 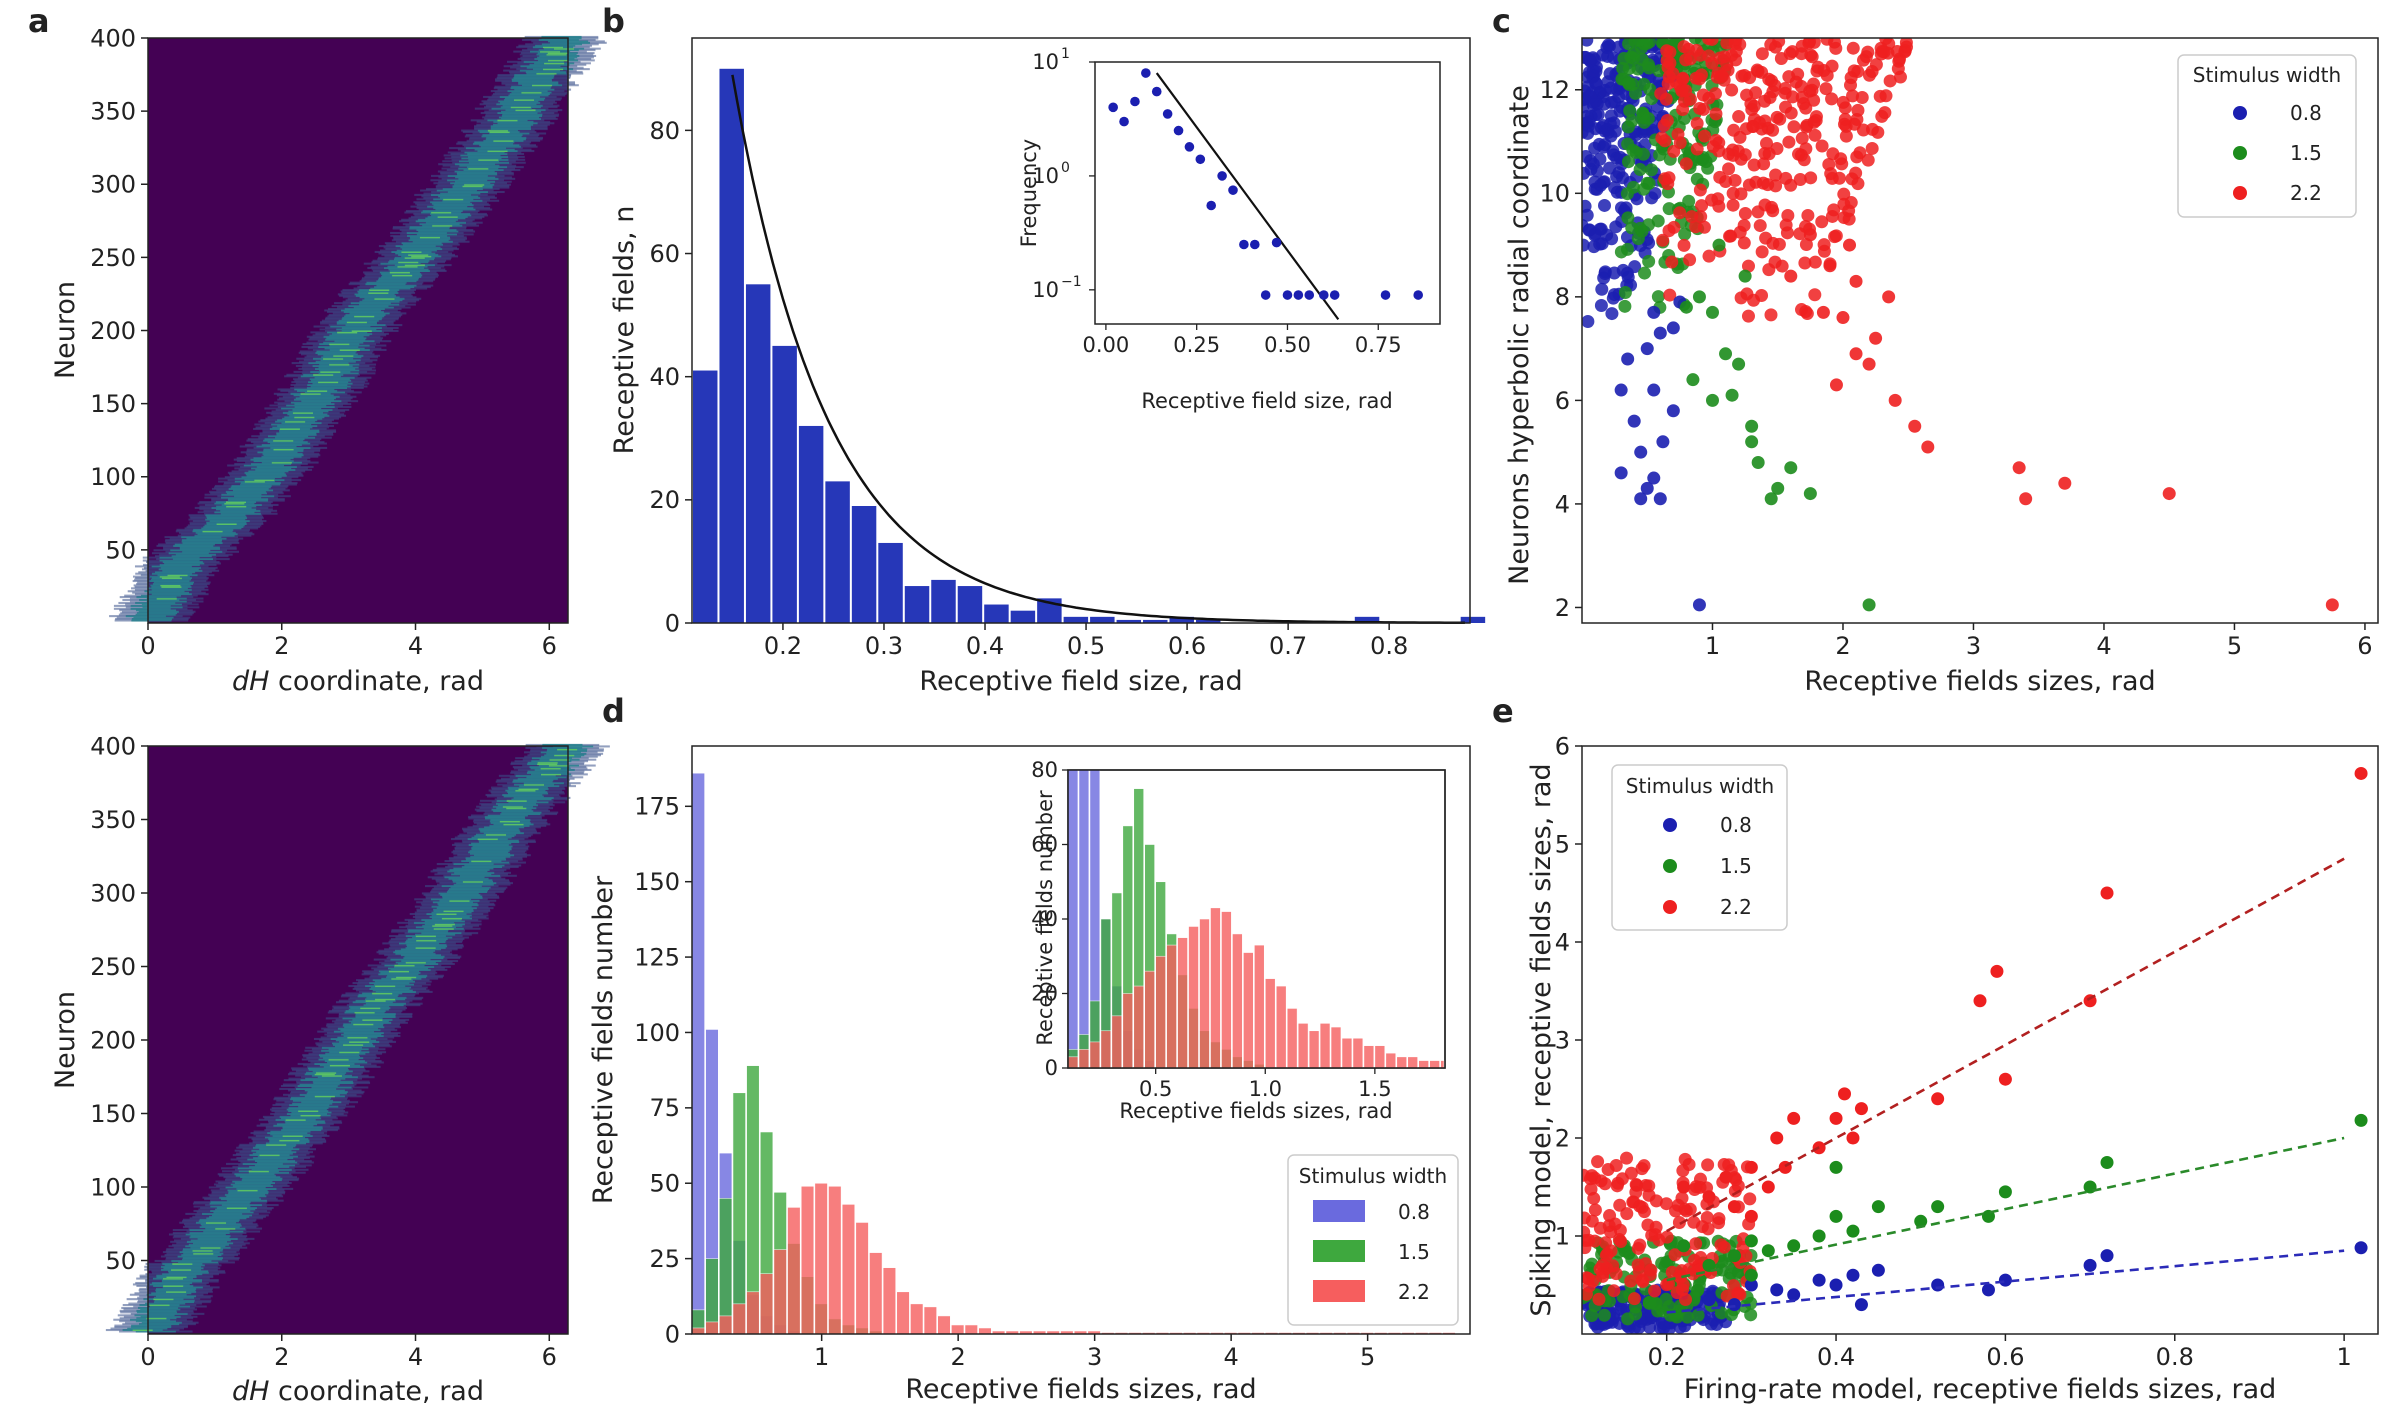 What do you see at coordinates (113, 1187) in the screenshot?
I see `y-tick-label: 100` at bounding box center [113, 1187].